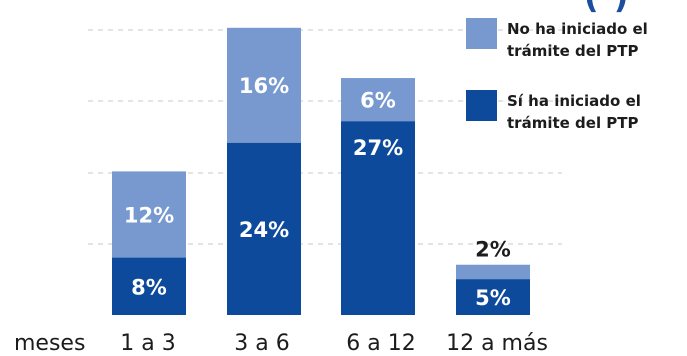 The height and width of the screenshot is (356, 687). Describe the element at coordinates (577, 40) in the screenshot. I see `legend-label-no: No ha iniciado el trámite del PTP` at that location.